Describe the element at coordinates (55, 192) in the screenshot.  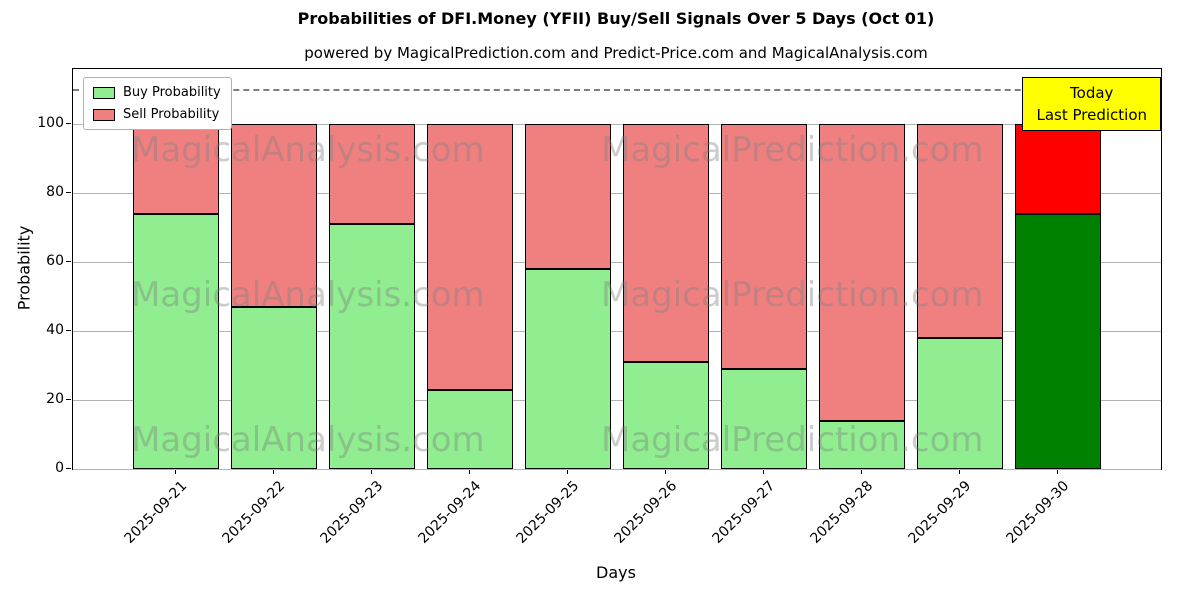
I see `y-tick-label-80: 80` at that location.